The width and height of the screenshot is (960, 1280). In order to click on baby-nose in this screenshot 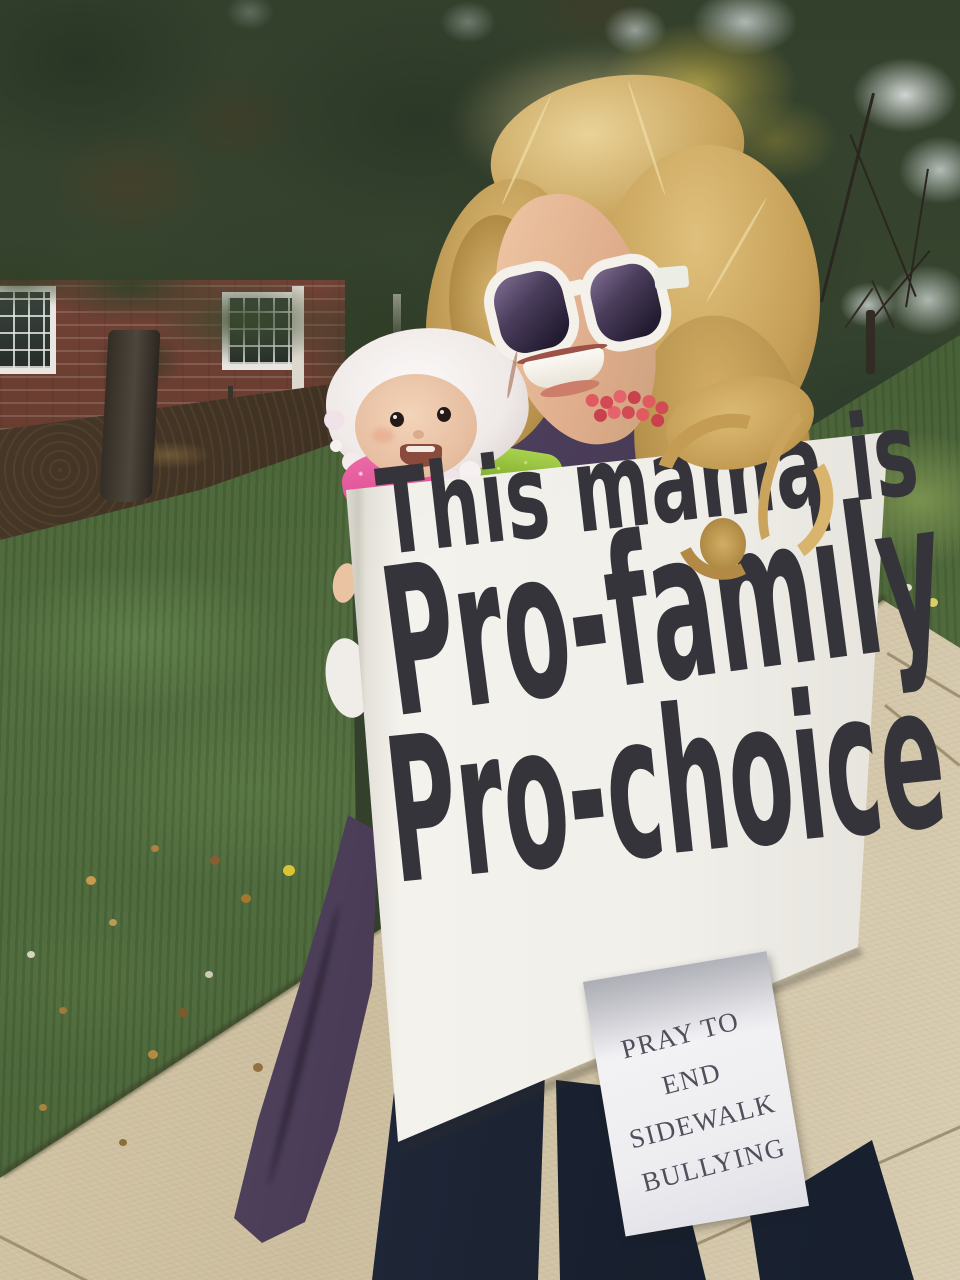, I will do `click(418, 434)`.